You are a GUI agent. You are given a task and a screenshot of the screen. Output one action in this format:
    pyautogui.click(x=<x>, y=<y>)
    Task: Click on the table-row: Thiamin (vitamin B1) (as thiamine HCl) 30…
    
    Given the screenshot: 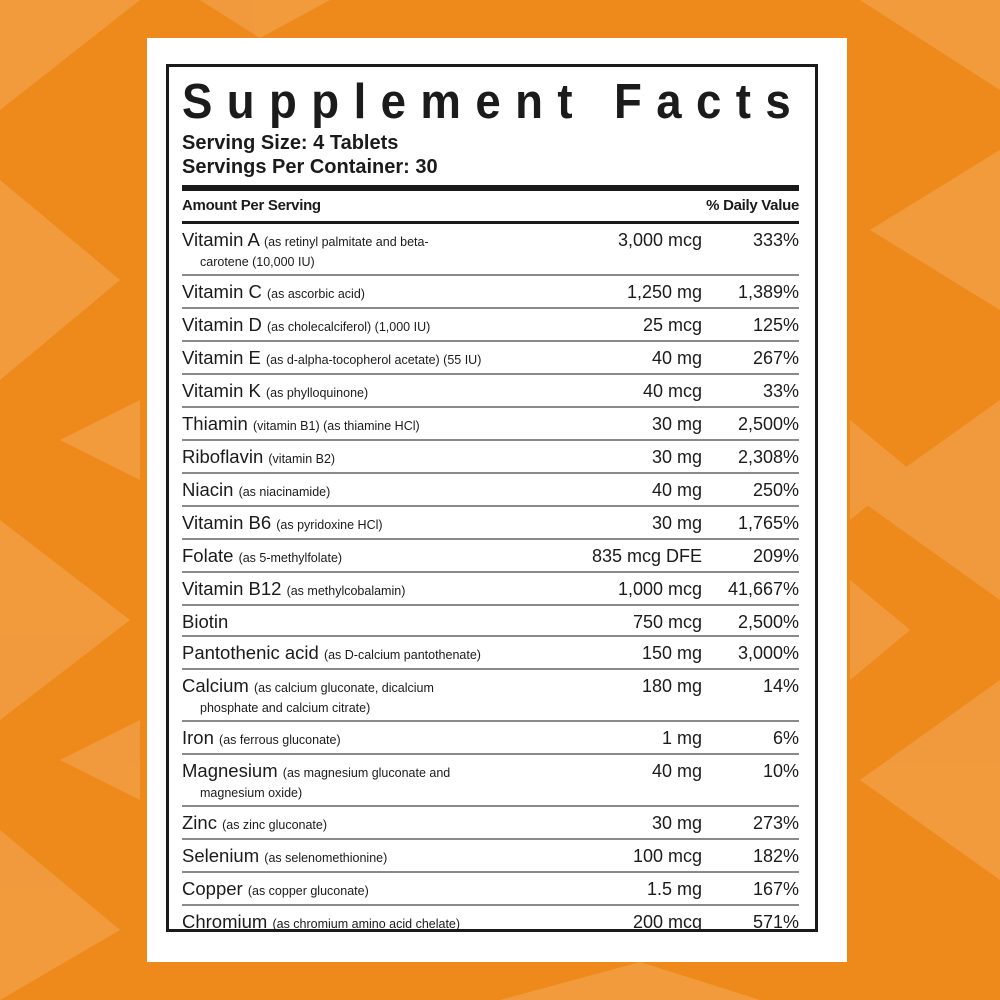 What is the action you would take?
    pyautogui.click(x=490, y=424)
    